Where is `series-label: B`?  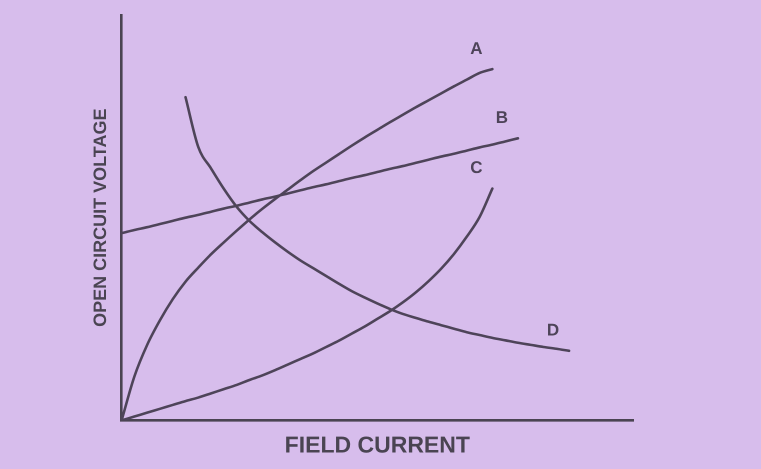
series-label: B is located at coordinates (502, 117).